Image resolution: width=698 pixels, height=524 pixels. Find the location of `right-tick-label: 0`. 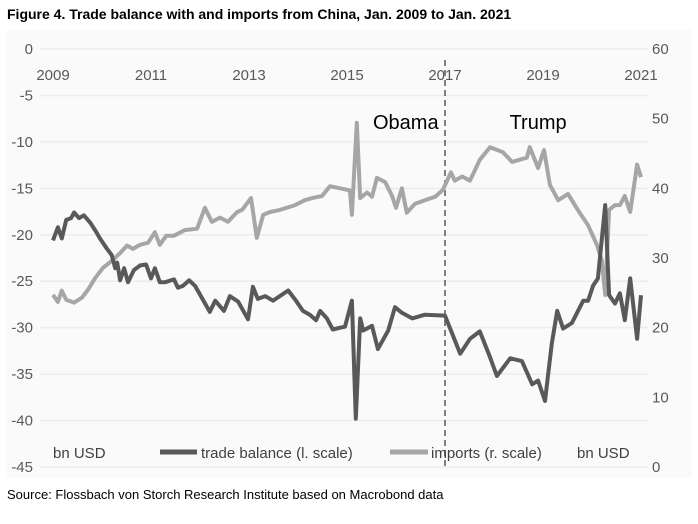

right-tick-label: 0 is located at coordinates (656, 467).